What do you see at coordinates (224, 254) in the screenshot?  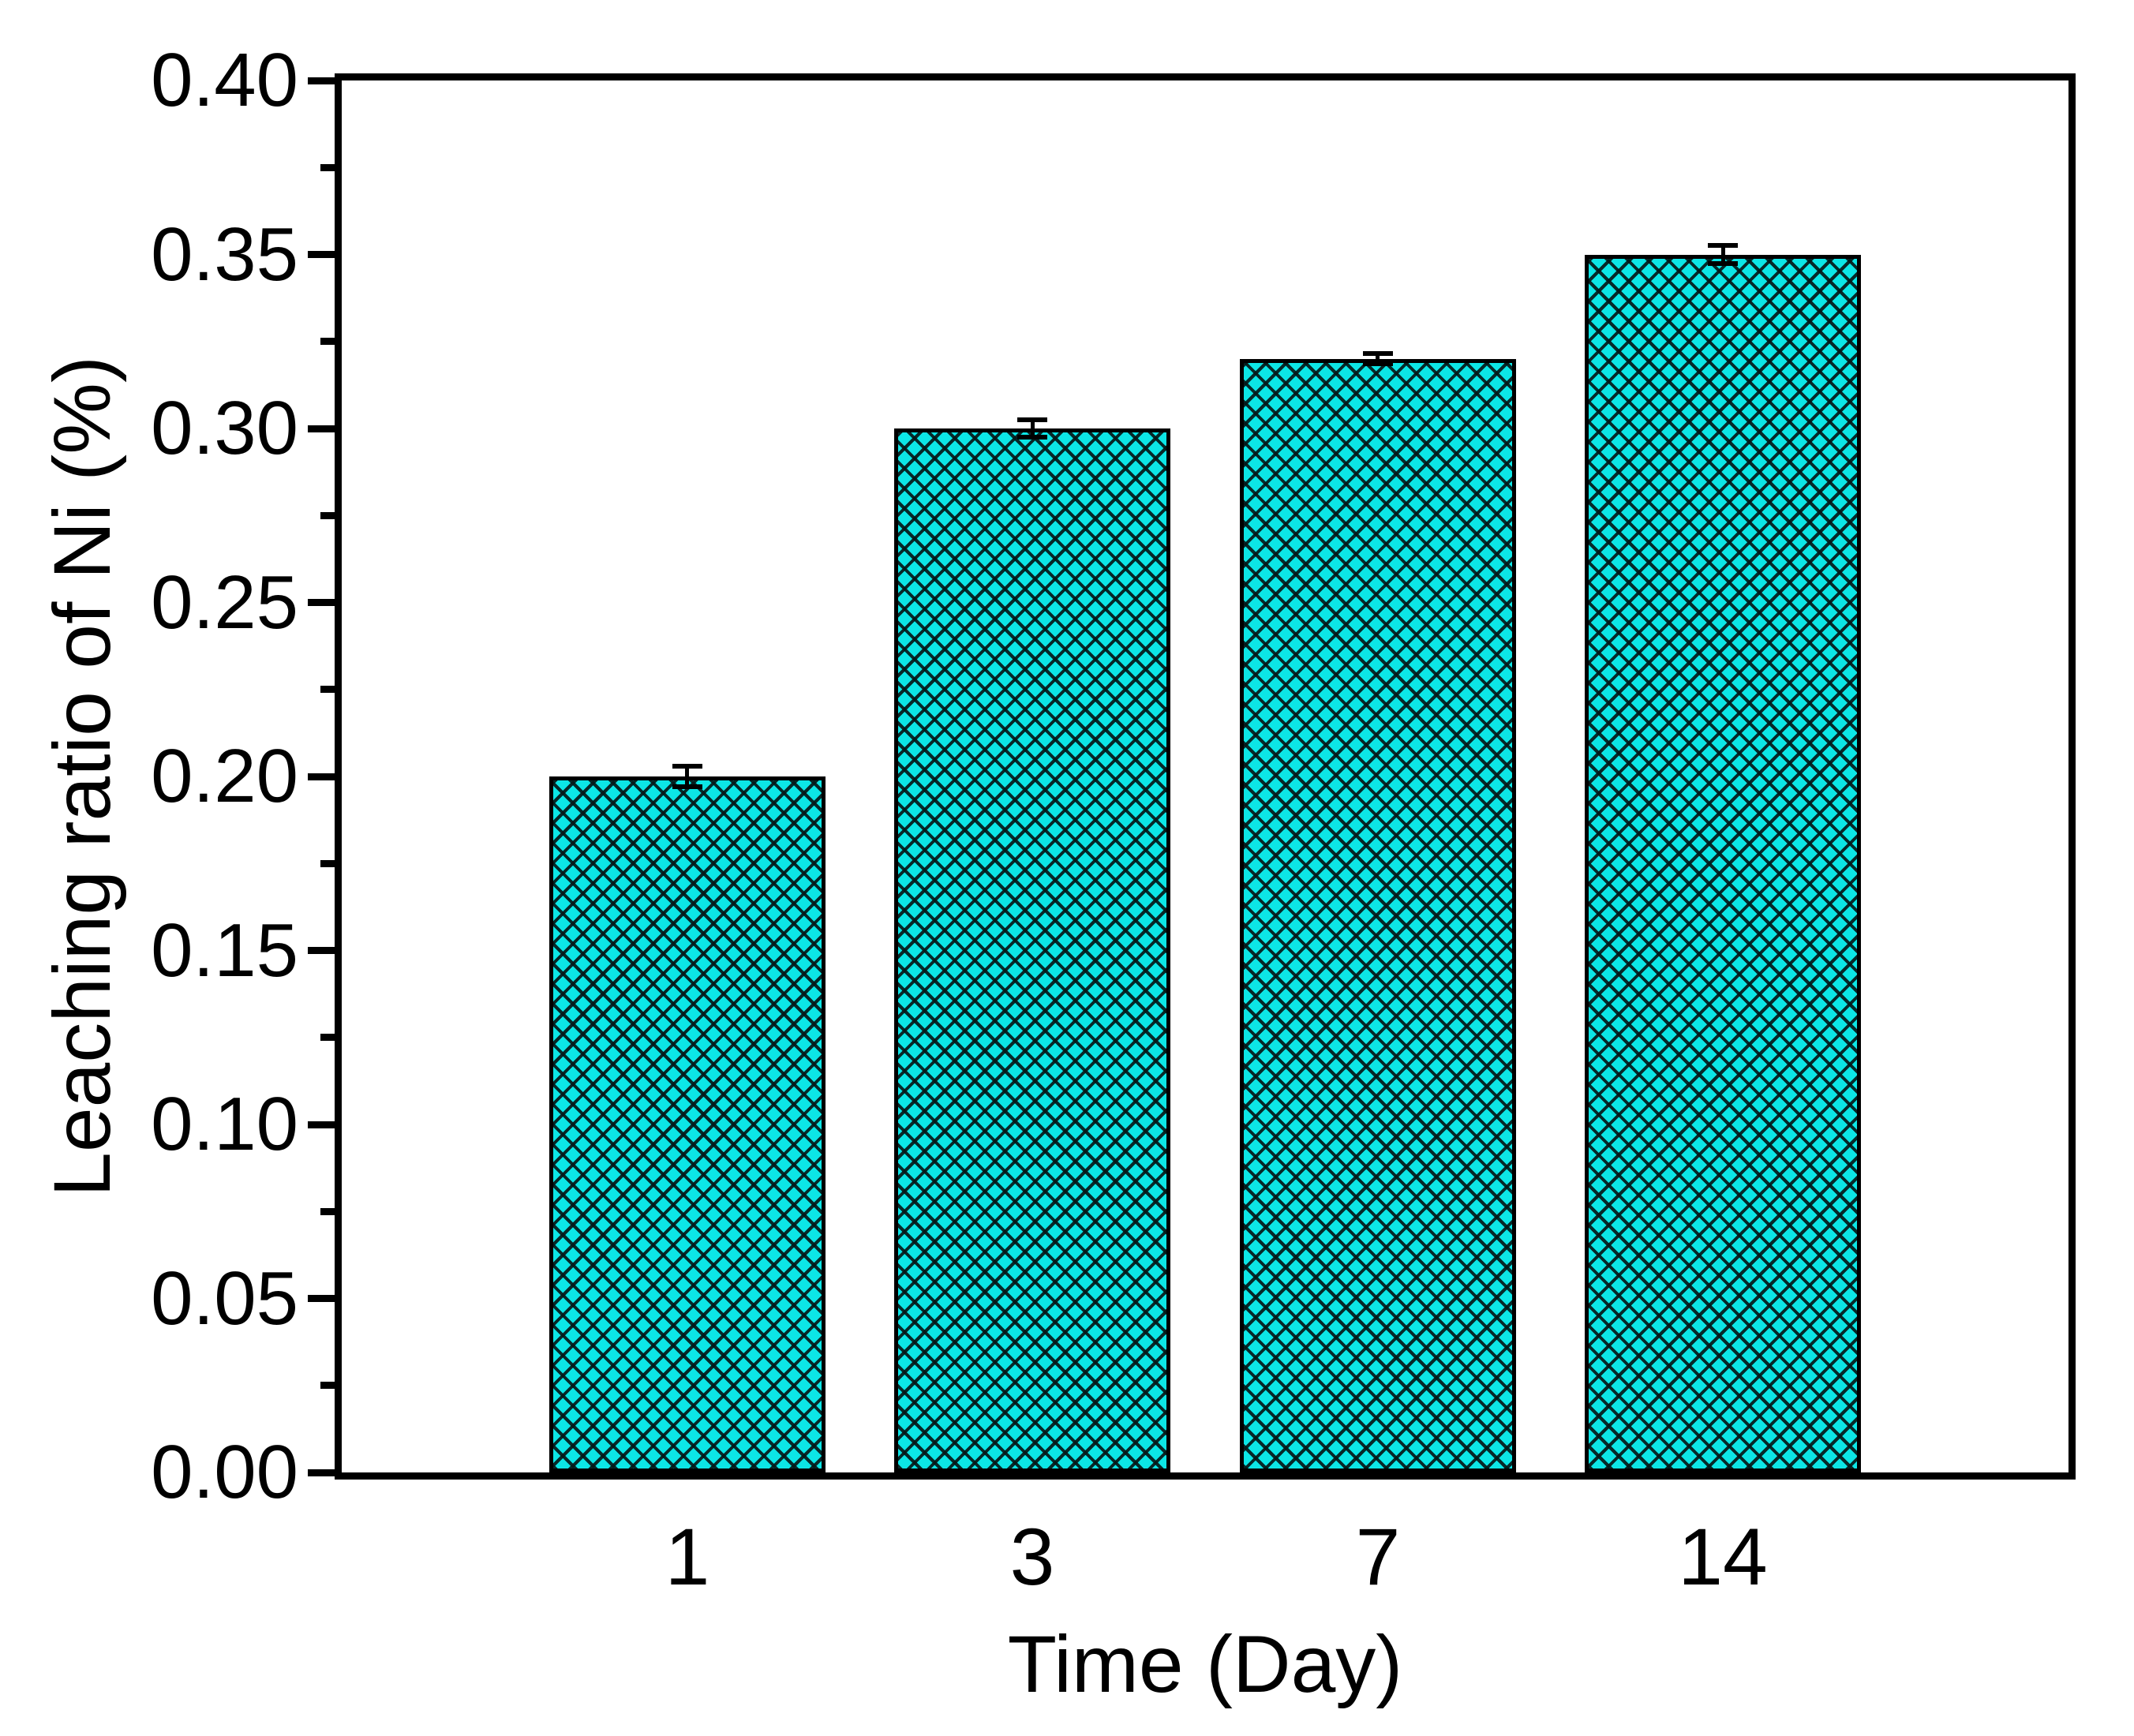 I see `y-axis-tick-label: 0.35` at bounding box center [224, 254].